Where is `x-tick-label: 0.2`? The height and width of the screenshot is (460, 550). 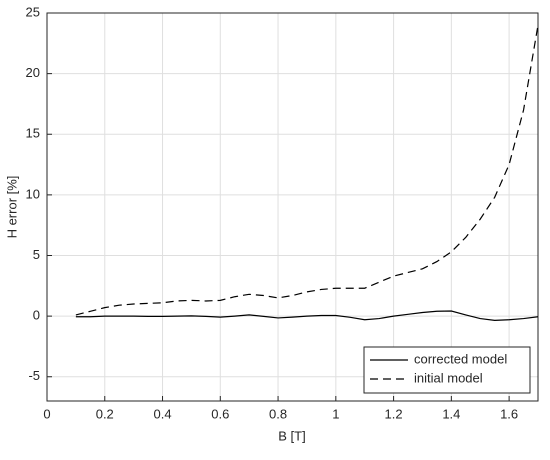 x-tick-label: 0.2 is located at coordinates (105, 413).